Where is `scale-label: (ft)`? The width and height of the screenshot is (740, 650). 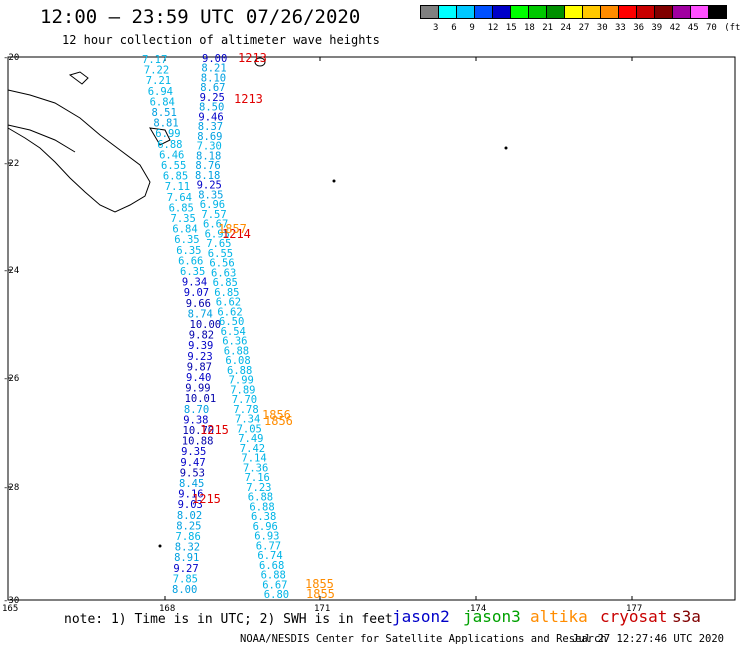
scale-label: (ft) is located at coordinates (732, 28).